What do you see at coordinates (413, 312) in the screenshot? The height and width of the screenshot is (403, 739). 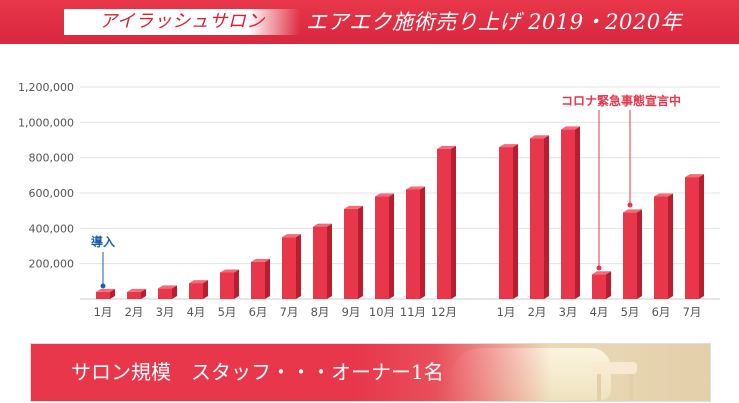 I see `x-tick-label: 11月` at bounding box center [413, 312].